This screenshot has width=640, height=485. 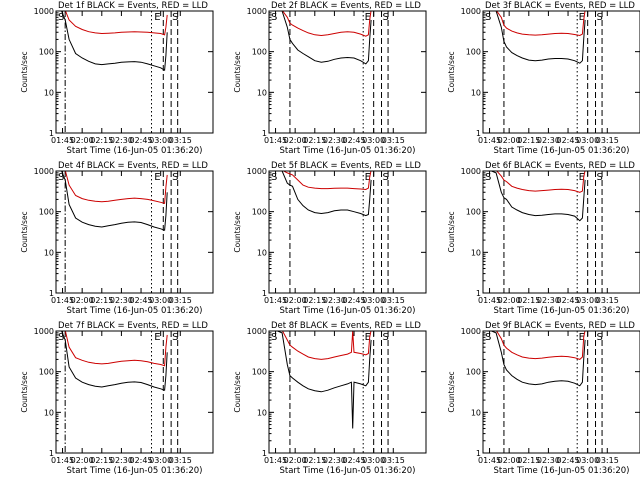 I want to click on panel-title: Det 2f BLACK = Events, RED = LLD, so click(x=346, y=6).